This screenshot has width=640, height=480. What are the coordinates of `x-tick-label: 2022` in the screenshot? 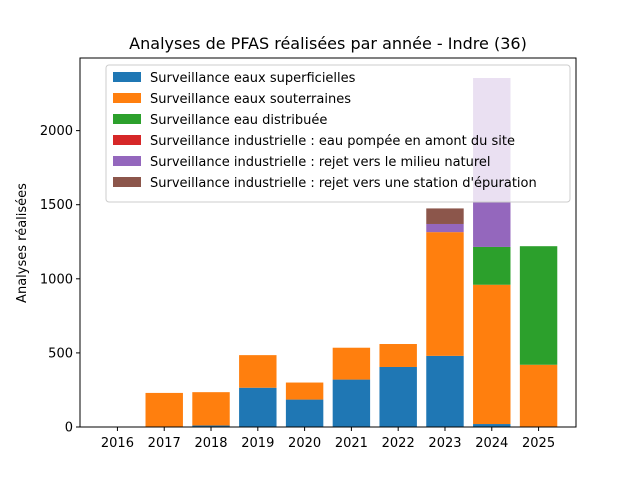 It's located at (398, 443).